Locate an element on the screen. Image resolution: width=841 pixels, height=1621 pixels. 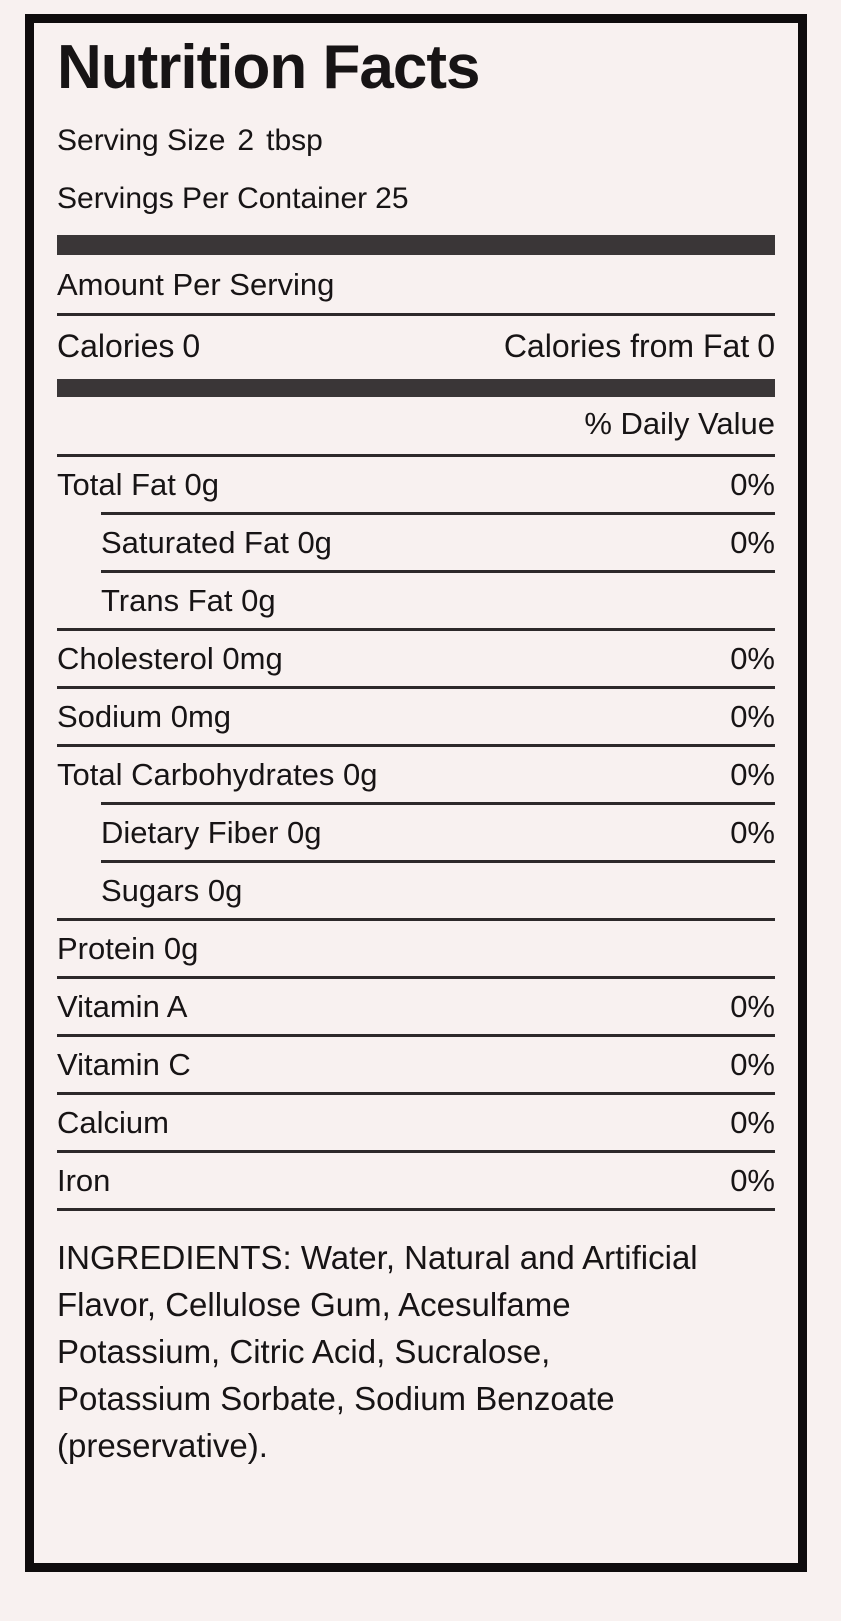
calories-value: 0 is located at coordinates (191, 346).